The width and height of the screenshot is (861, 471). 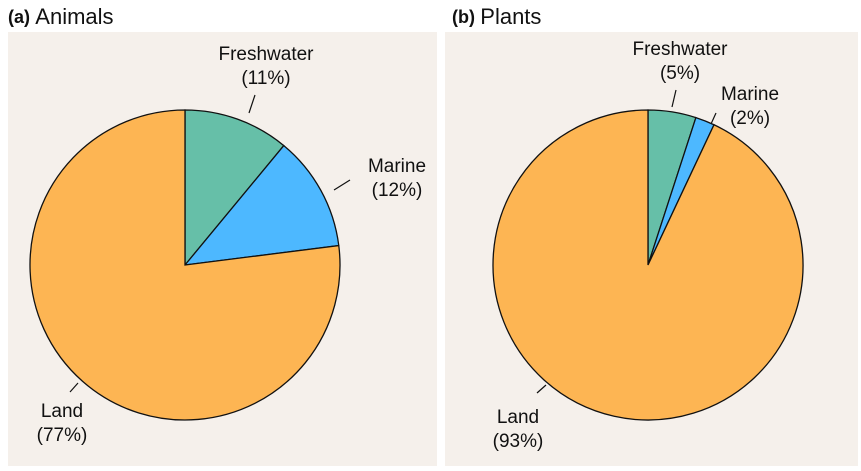 What do you see at coordinates (510, 16) in the screenshot?
I see `chart-title: Plants` at bounding box center [510, 16].